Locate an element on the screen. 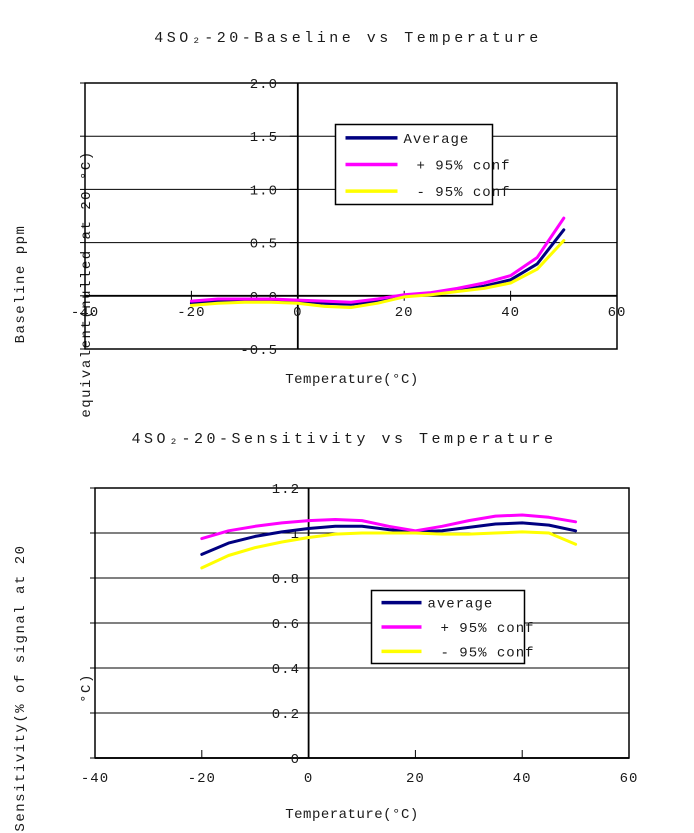 The height and width of the screenshot is (833, 694). sensitivity-y-tick-label: 1 is located at coordinates (295, 535).